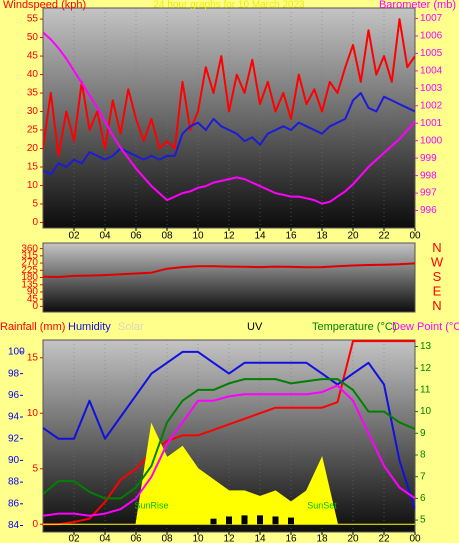  What do you see at coordinates (437, 261) in the screenshot?
I see `compass-label: W` at bounding box center [437, 261].